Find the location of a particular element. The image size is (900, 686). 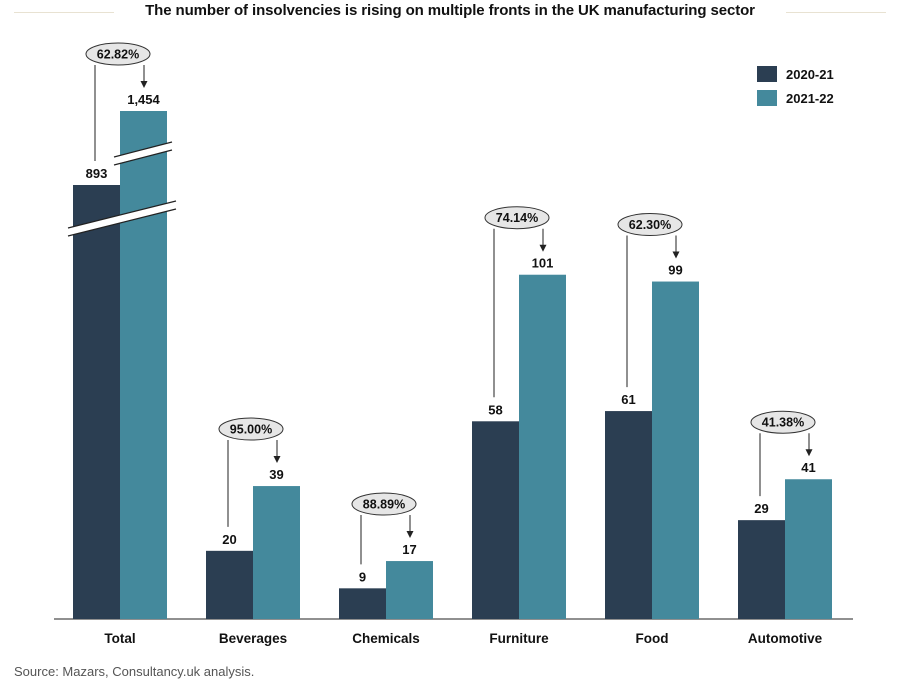

growth-label: 88.89% is located at coordinates (384, 505).